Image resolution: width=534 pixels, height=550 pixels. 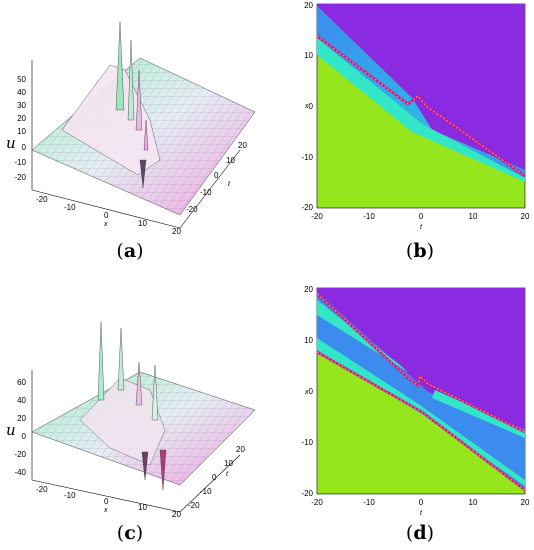 I want to click on panel-b-y-ticks: 20 10 0 -10 -20, so click(x=307, y=106).